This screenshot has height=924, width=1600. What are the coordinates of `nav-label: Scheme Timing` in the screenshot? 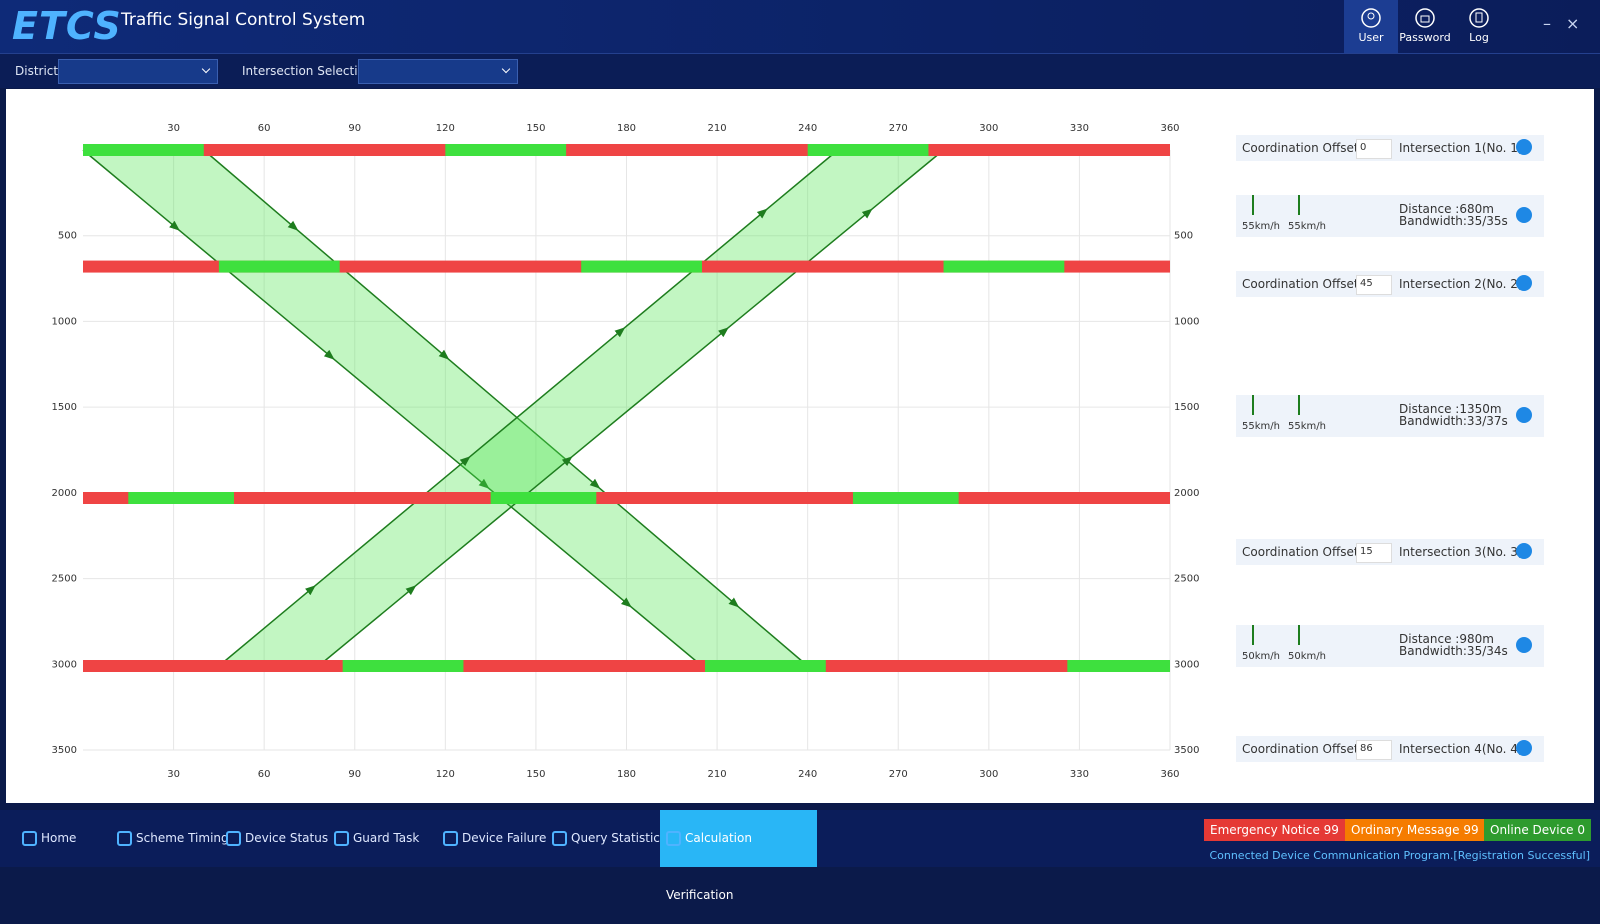 It's located at (182, 838).